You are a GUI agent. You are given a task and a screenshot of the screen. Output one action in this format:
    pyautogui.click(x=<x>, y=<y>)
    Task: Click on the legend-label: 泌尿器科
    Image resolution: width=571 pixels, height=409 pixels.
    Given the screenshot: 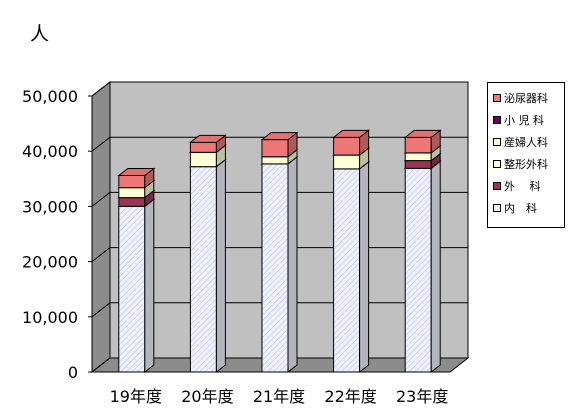 What is the action you would take?
    pyautogui.click(x=526, y=98)
    